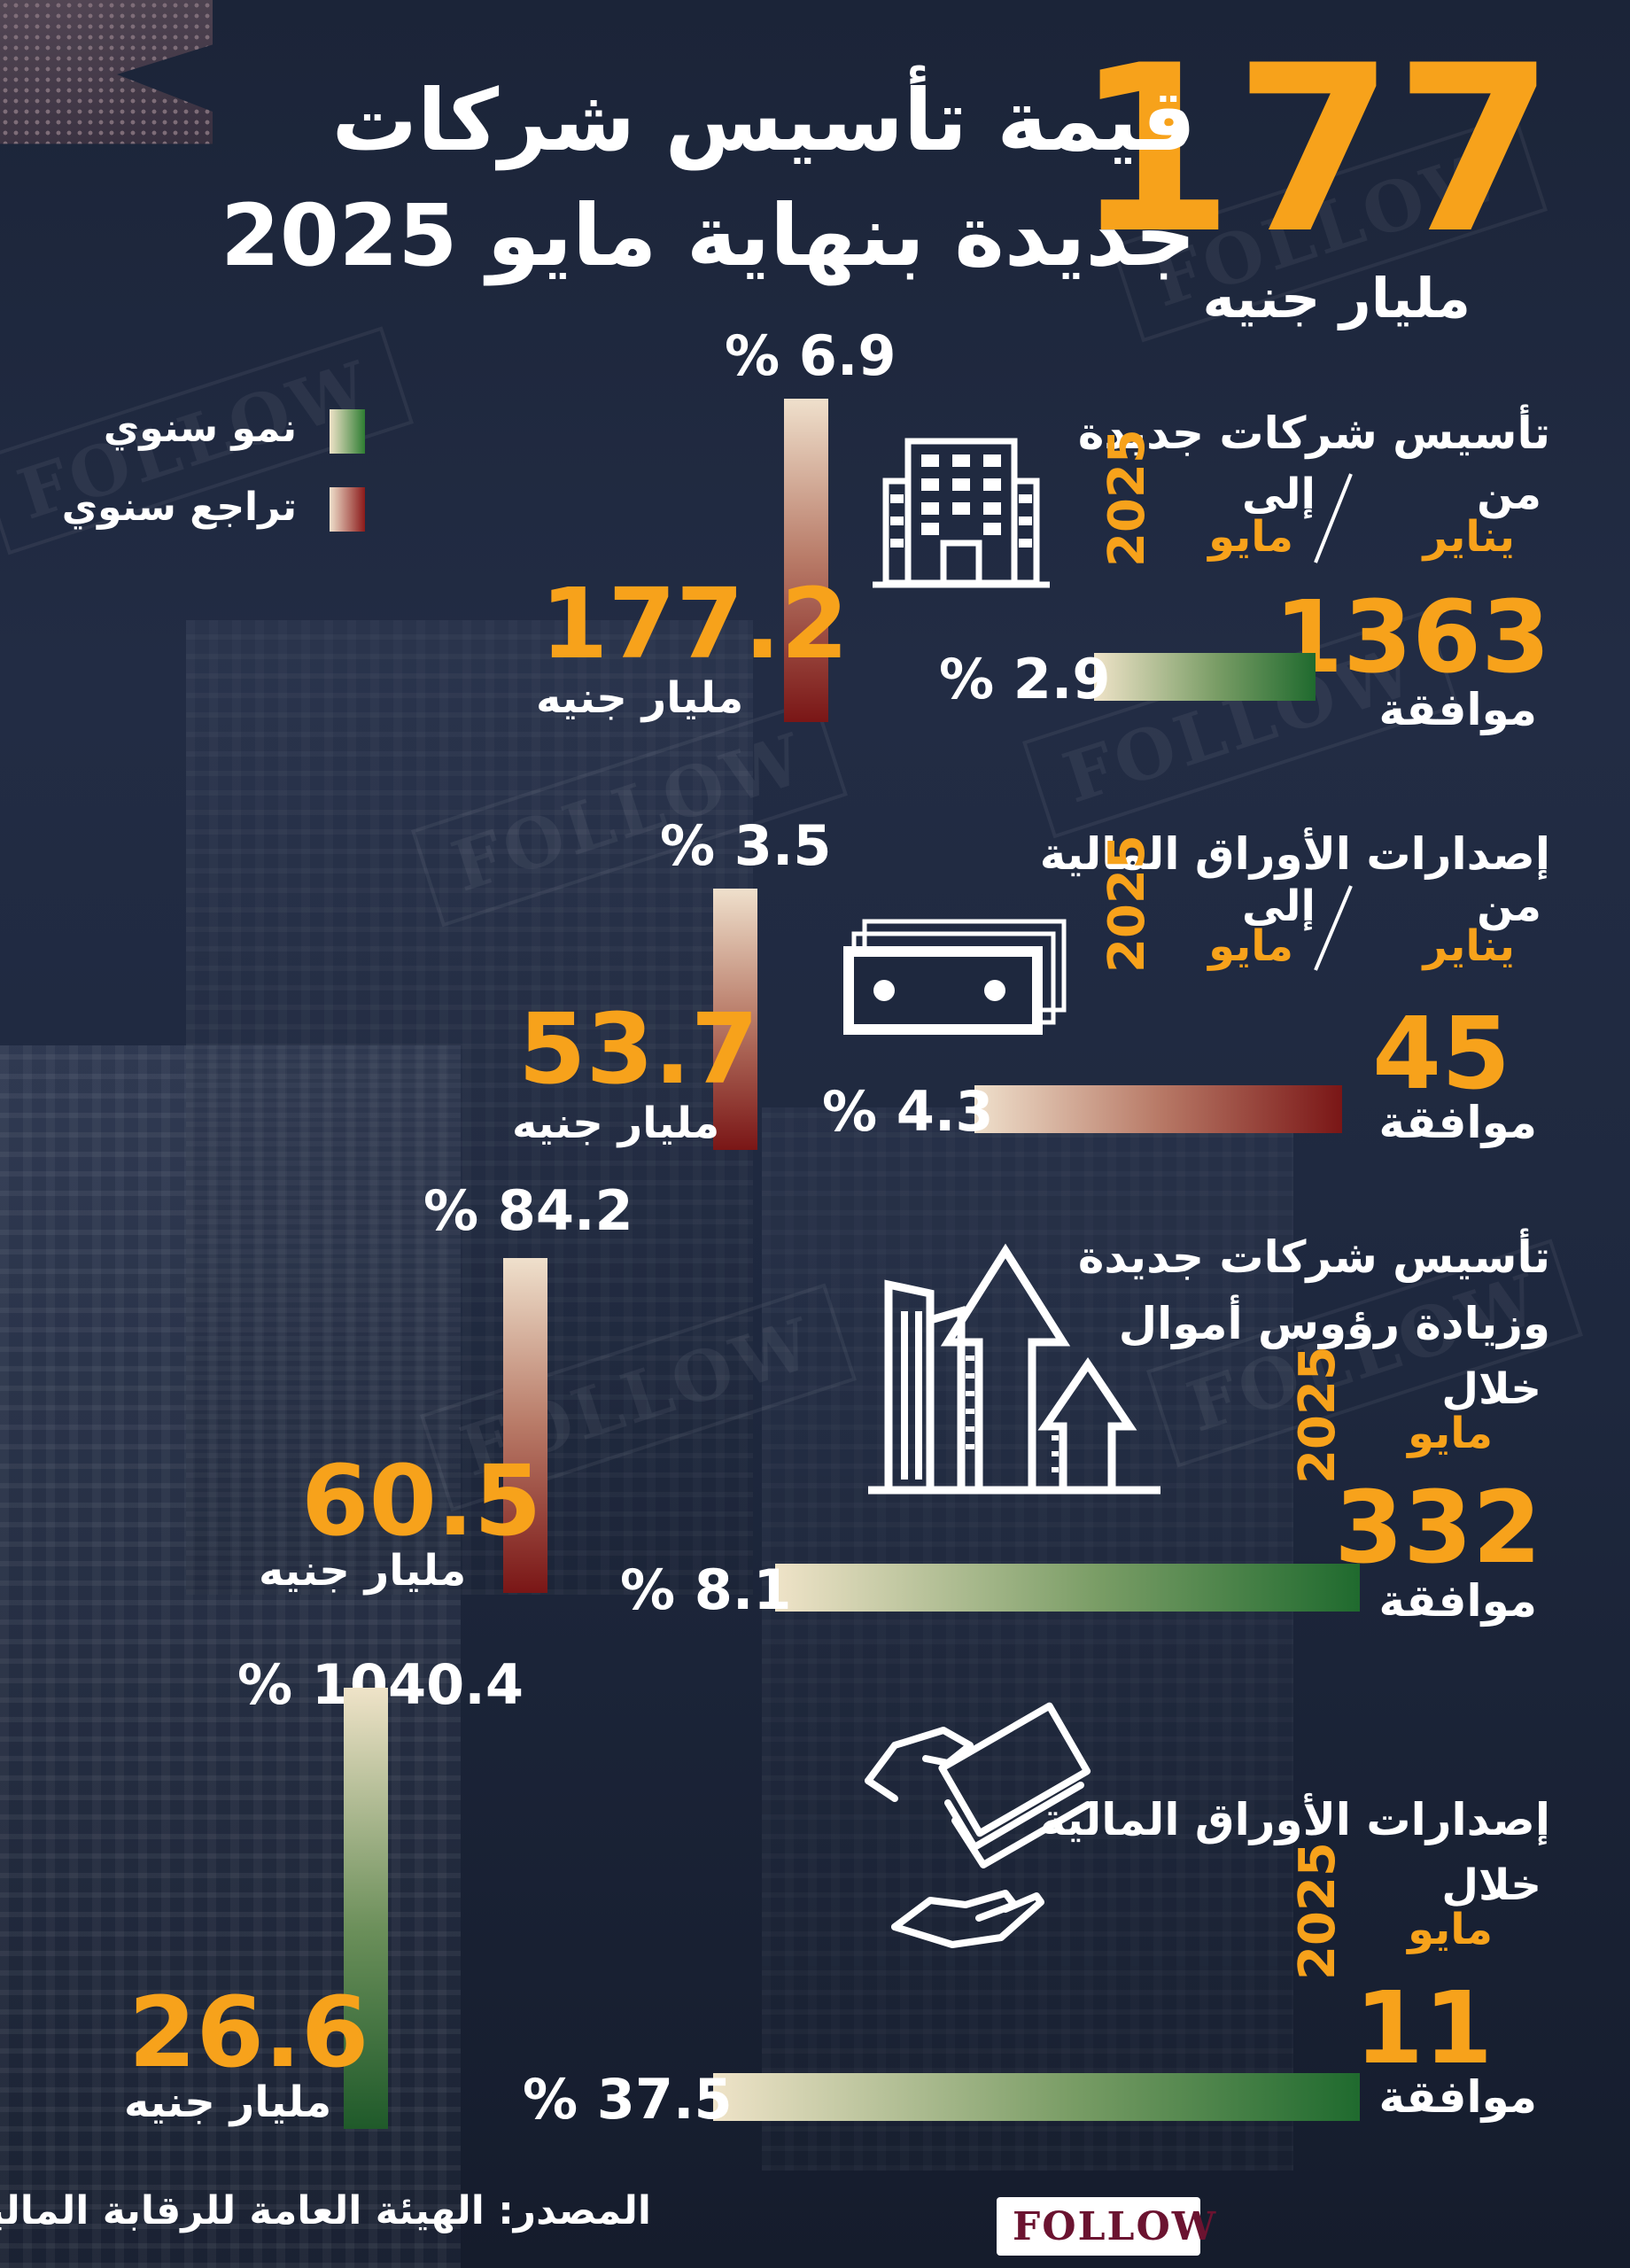  Describe the element at coordinates (1067, 1588) in the screenshot. I see `section3-count-bar` at that location.